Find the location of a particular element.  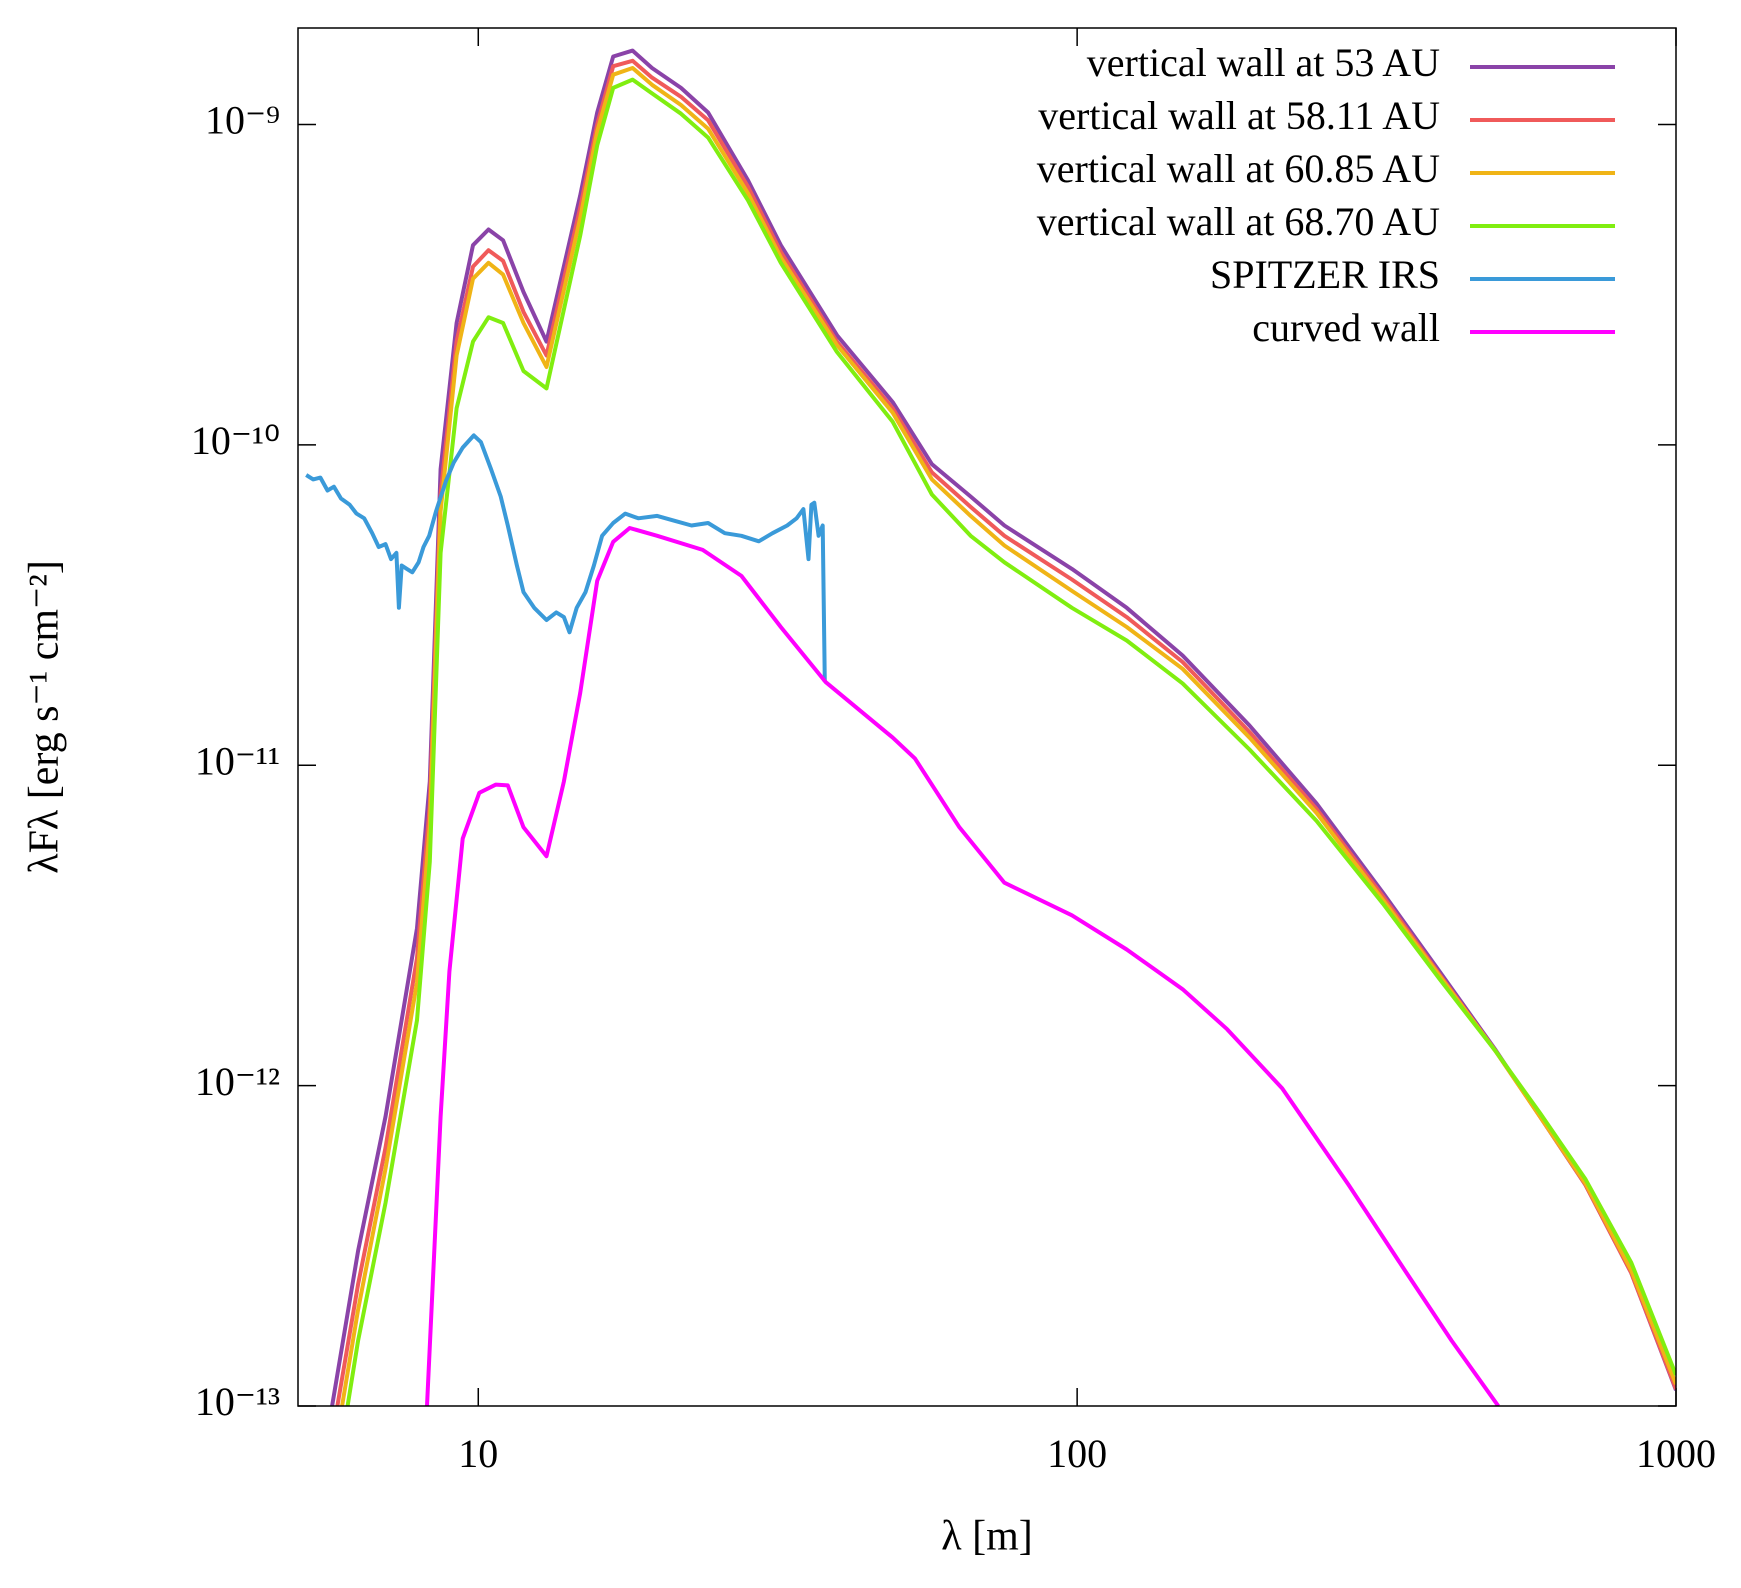

x-tick-label: 10 is located at coordinates (478, 1453).